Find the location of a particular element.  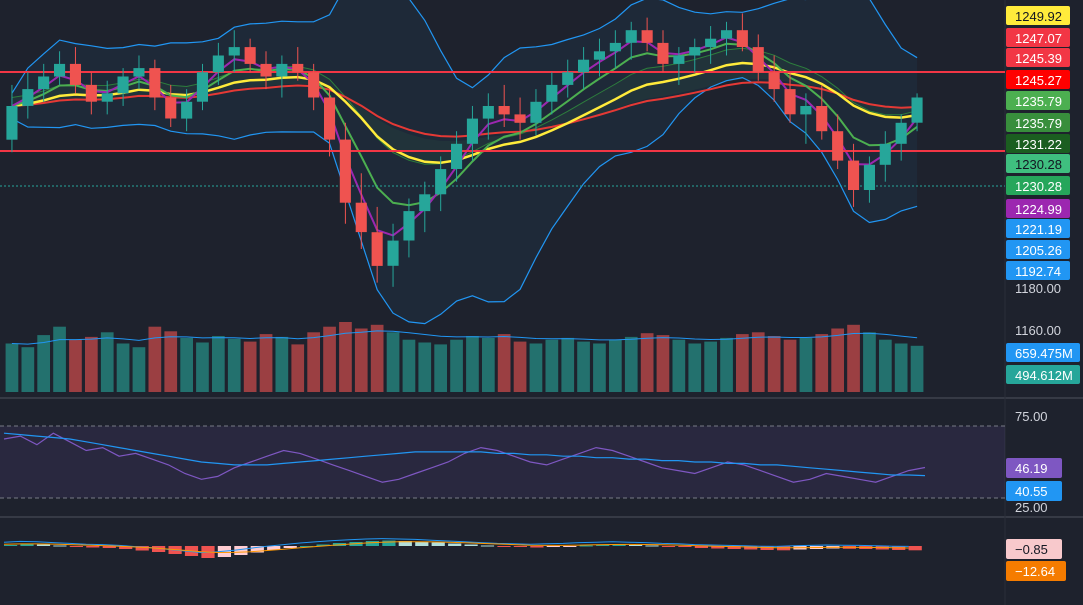

price-badge: 1224.99 is located at coordinates (1038, 208).